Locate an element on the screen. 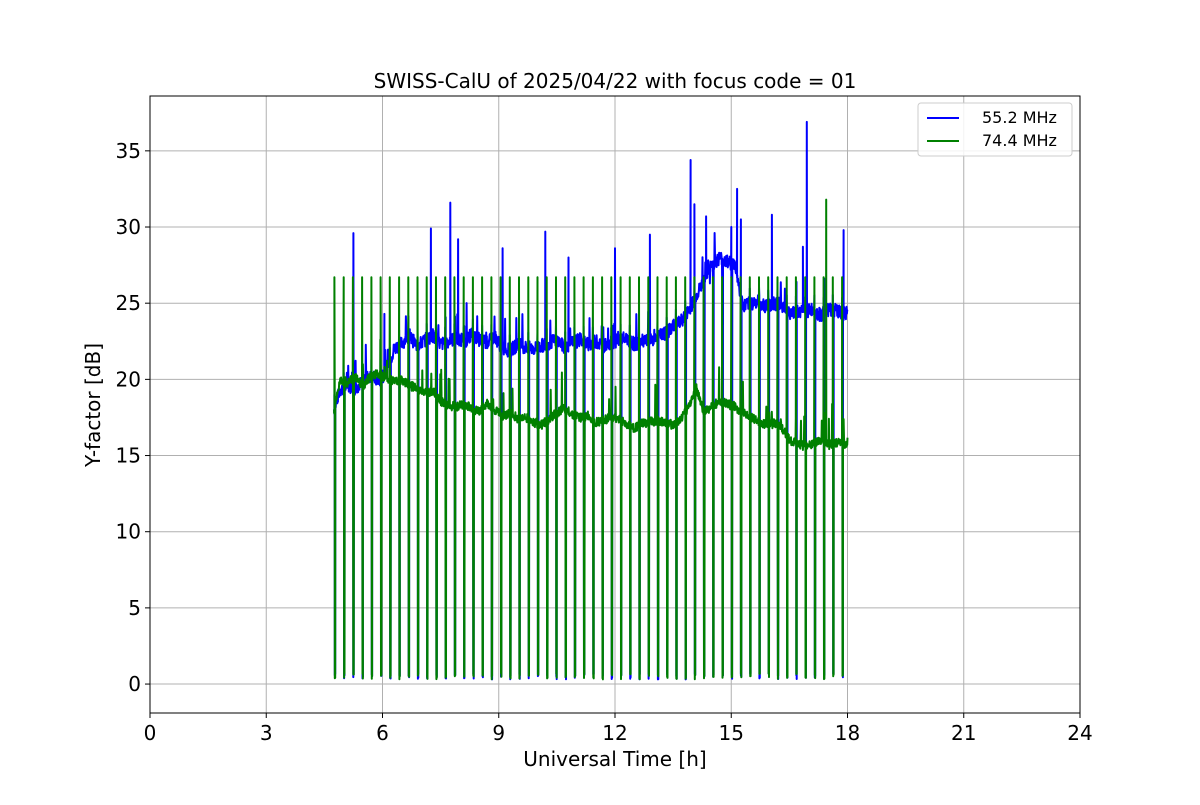 The height and width of the screenshot is (805, 1200). x-axis: 0 3 6 9 12 15 18 21 24 is located at coordinates (618, 729).